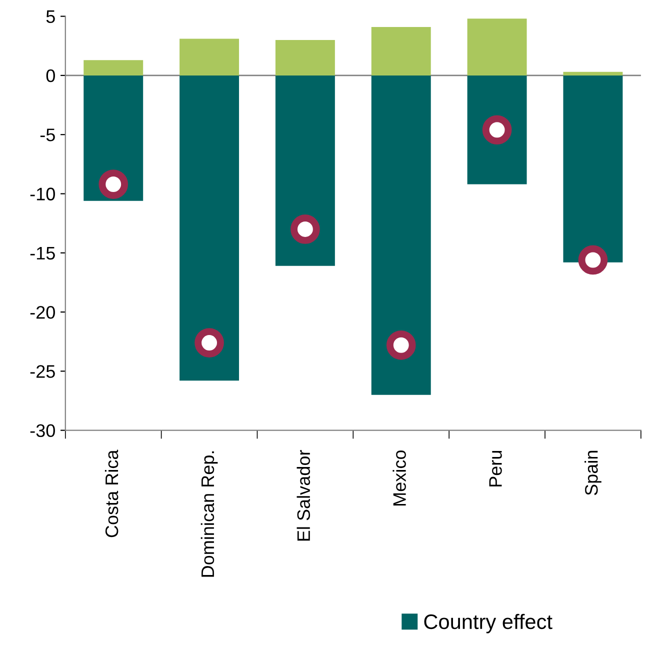 This screenshot has height=652, width=654. I want to click on y-tick-label: -20, so click(42, 312).